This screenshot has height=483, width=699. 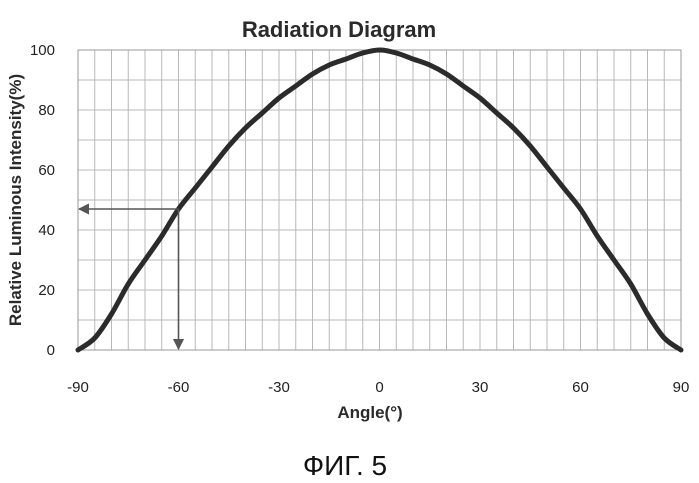 I want to click on y-tick-label: 100, so click(x=42, y=50).